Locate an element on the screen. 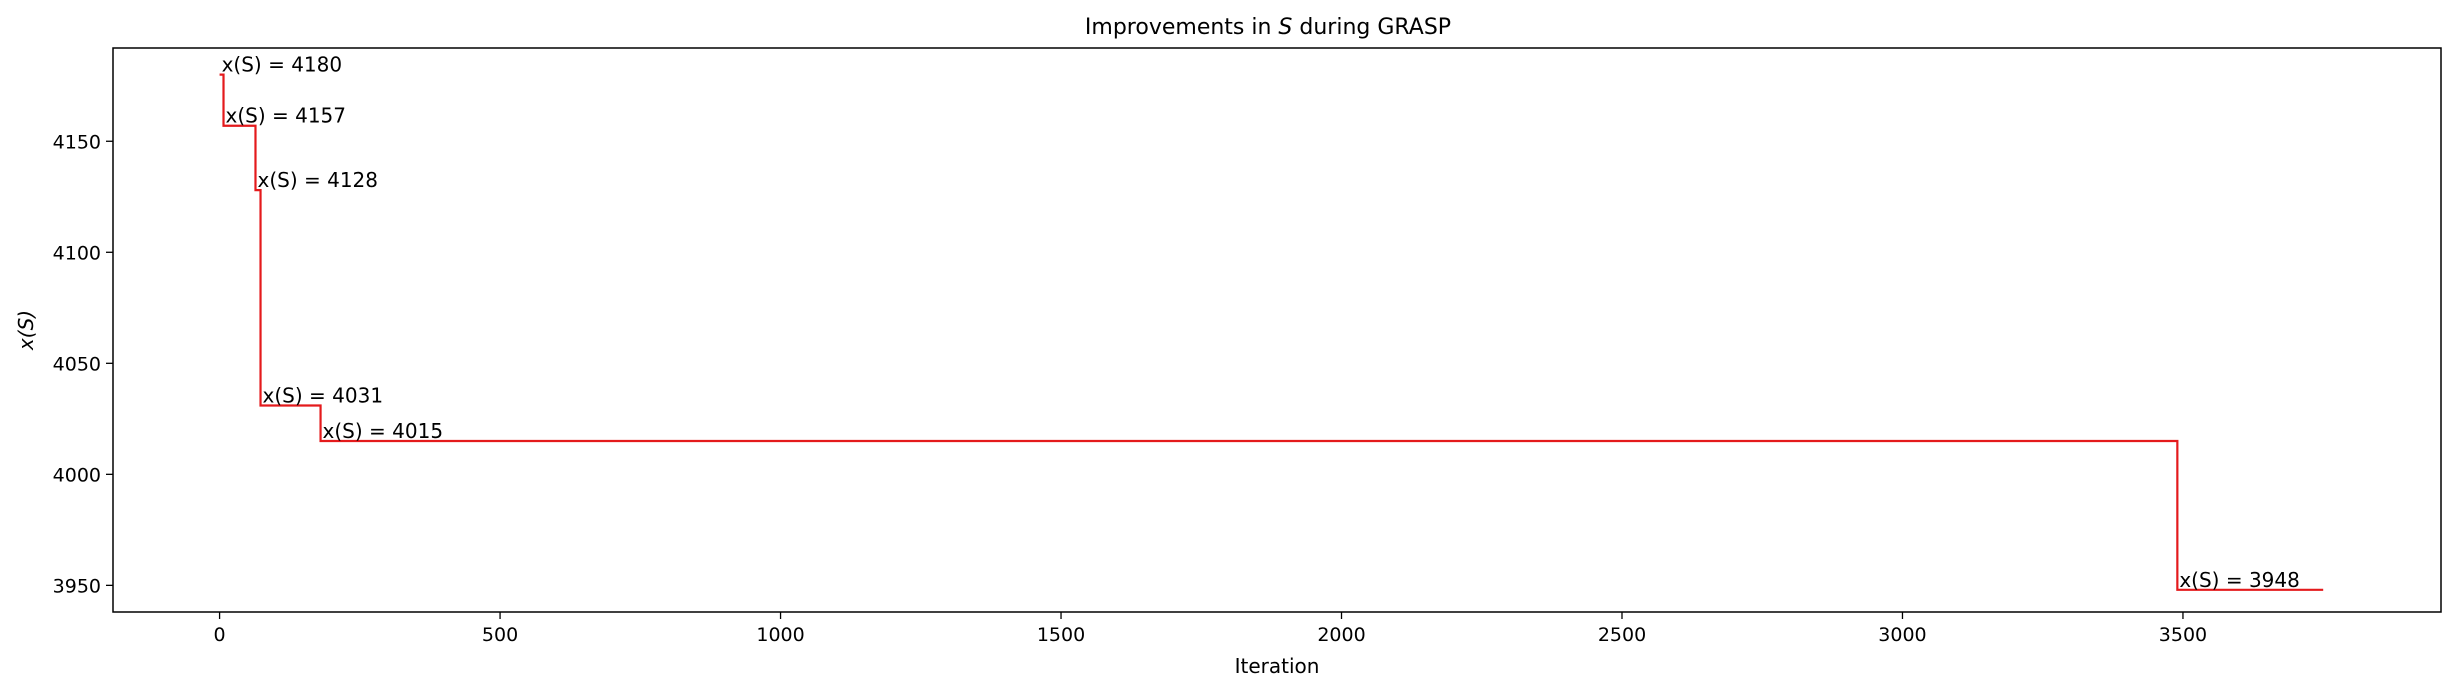 The image size is (2454, 692). annotation-label: x(S) = 4180 is located at coordinates (282, 65).